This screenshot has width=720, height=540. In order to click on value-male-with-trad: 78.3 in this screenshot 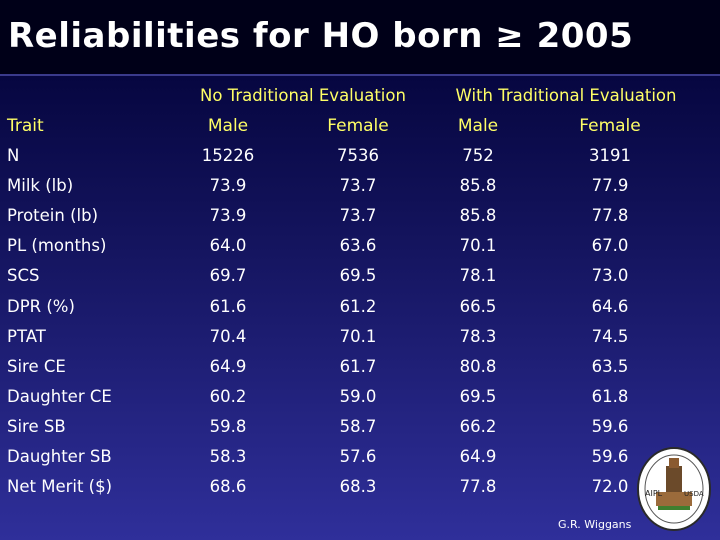, I will do `click(478, 336)`.